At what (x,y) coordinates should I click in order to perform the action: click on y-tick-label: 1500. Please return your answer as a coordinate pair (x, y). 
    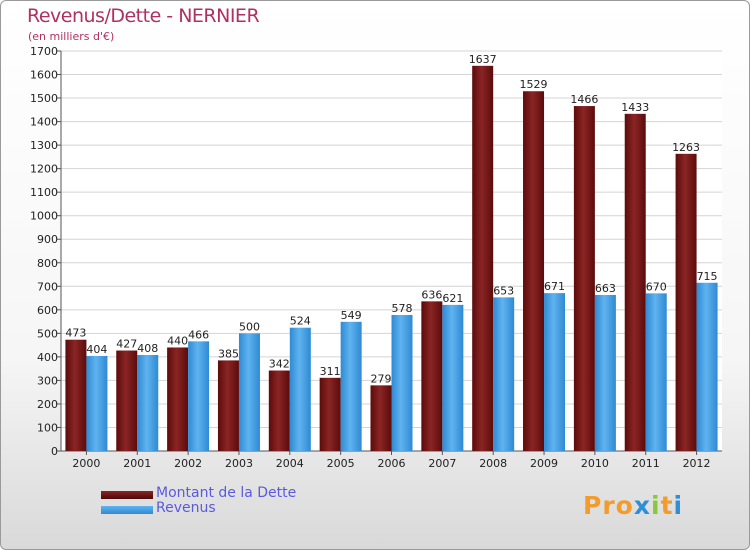
    Looking at the image, I should click on (44, 98).